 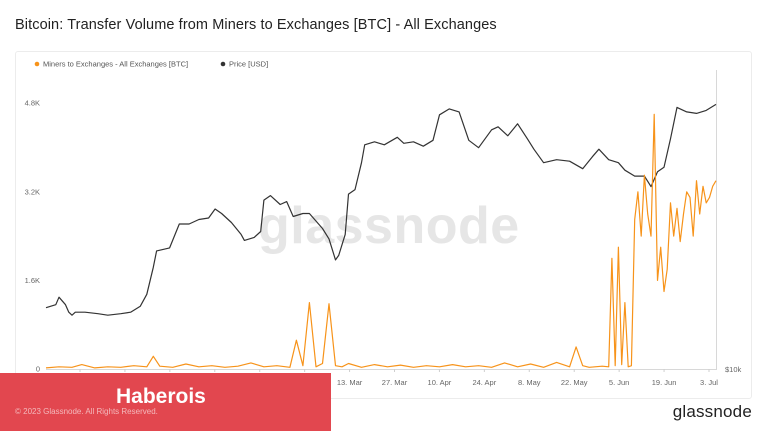 What do you see at coordinates (37, 64) in the screenshot?
I see `legend-marker-miners` at bounding box center [37, 64].